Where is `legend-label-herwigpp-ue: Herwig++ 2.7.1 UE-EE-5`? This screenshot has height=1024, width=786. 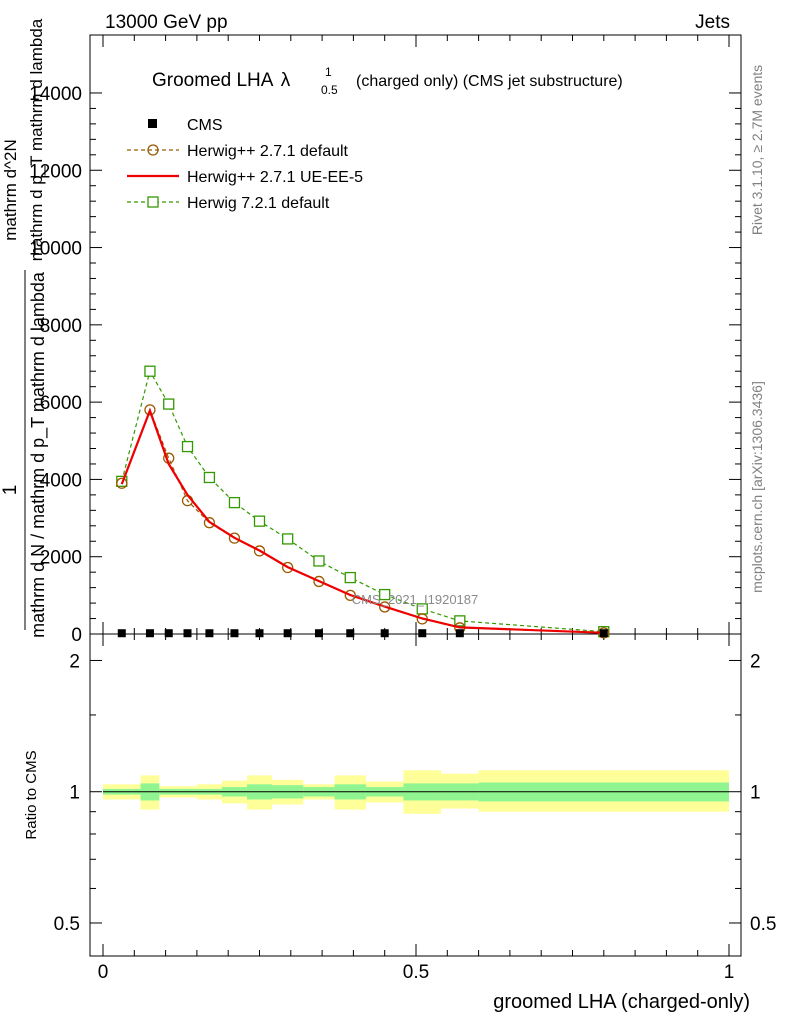 legend-label-herwigpp-ue: Herwig++ 2.7.1 UE-EE-5 is located at coordinates (275, 177).